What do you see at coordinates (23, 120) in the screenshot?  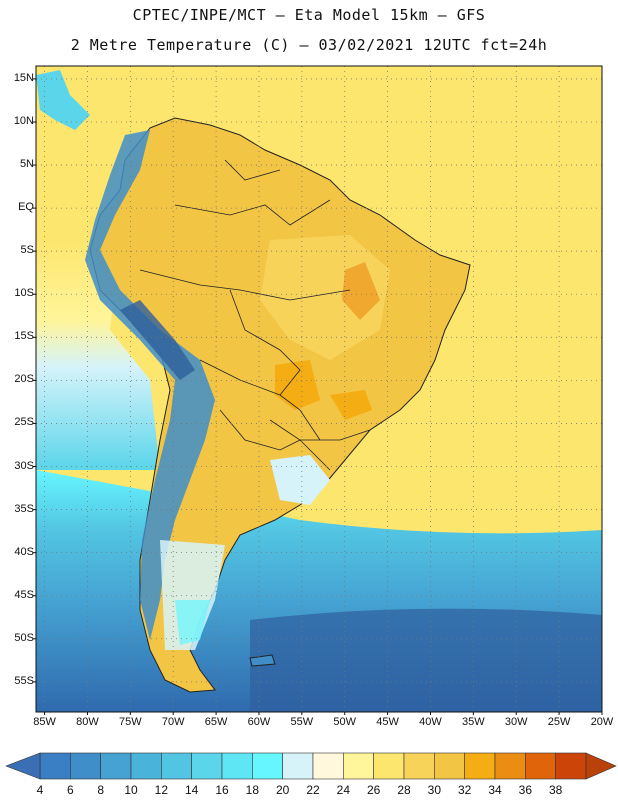 I see `lat-label: 10N` at bounding box center [23, 120].